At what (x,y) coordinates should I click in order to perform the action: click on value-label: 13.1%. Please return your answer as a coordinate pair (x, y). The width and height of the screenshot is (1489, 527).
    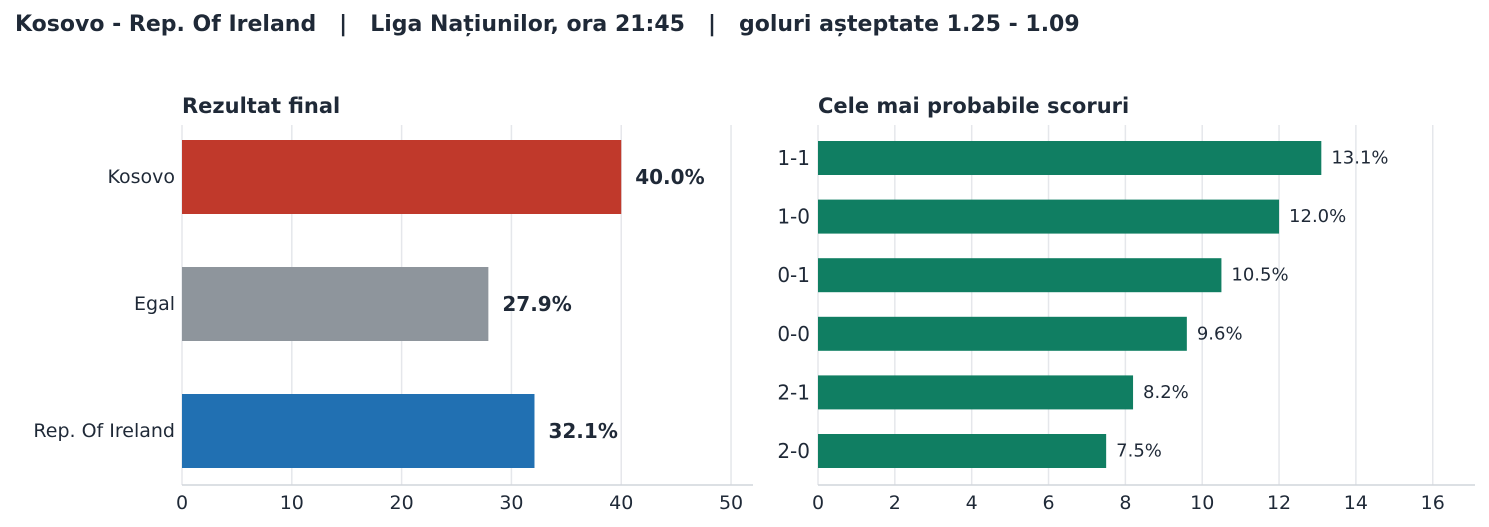
    Looking at the image, I should click on (1359, 158).